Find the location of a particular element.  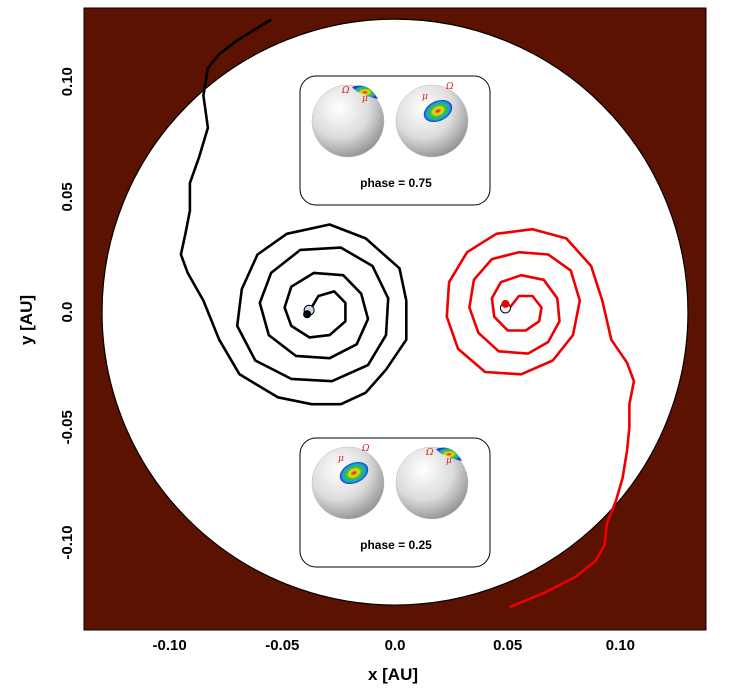

x-tick-label: 0.0 is located at coordinates (395, 645).